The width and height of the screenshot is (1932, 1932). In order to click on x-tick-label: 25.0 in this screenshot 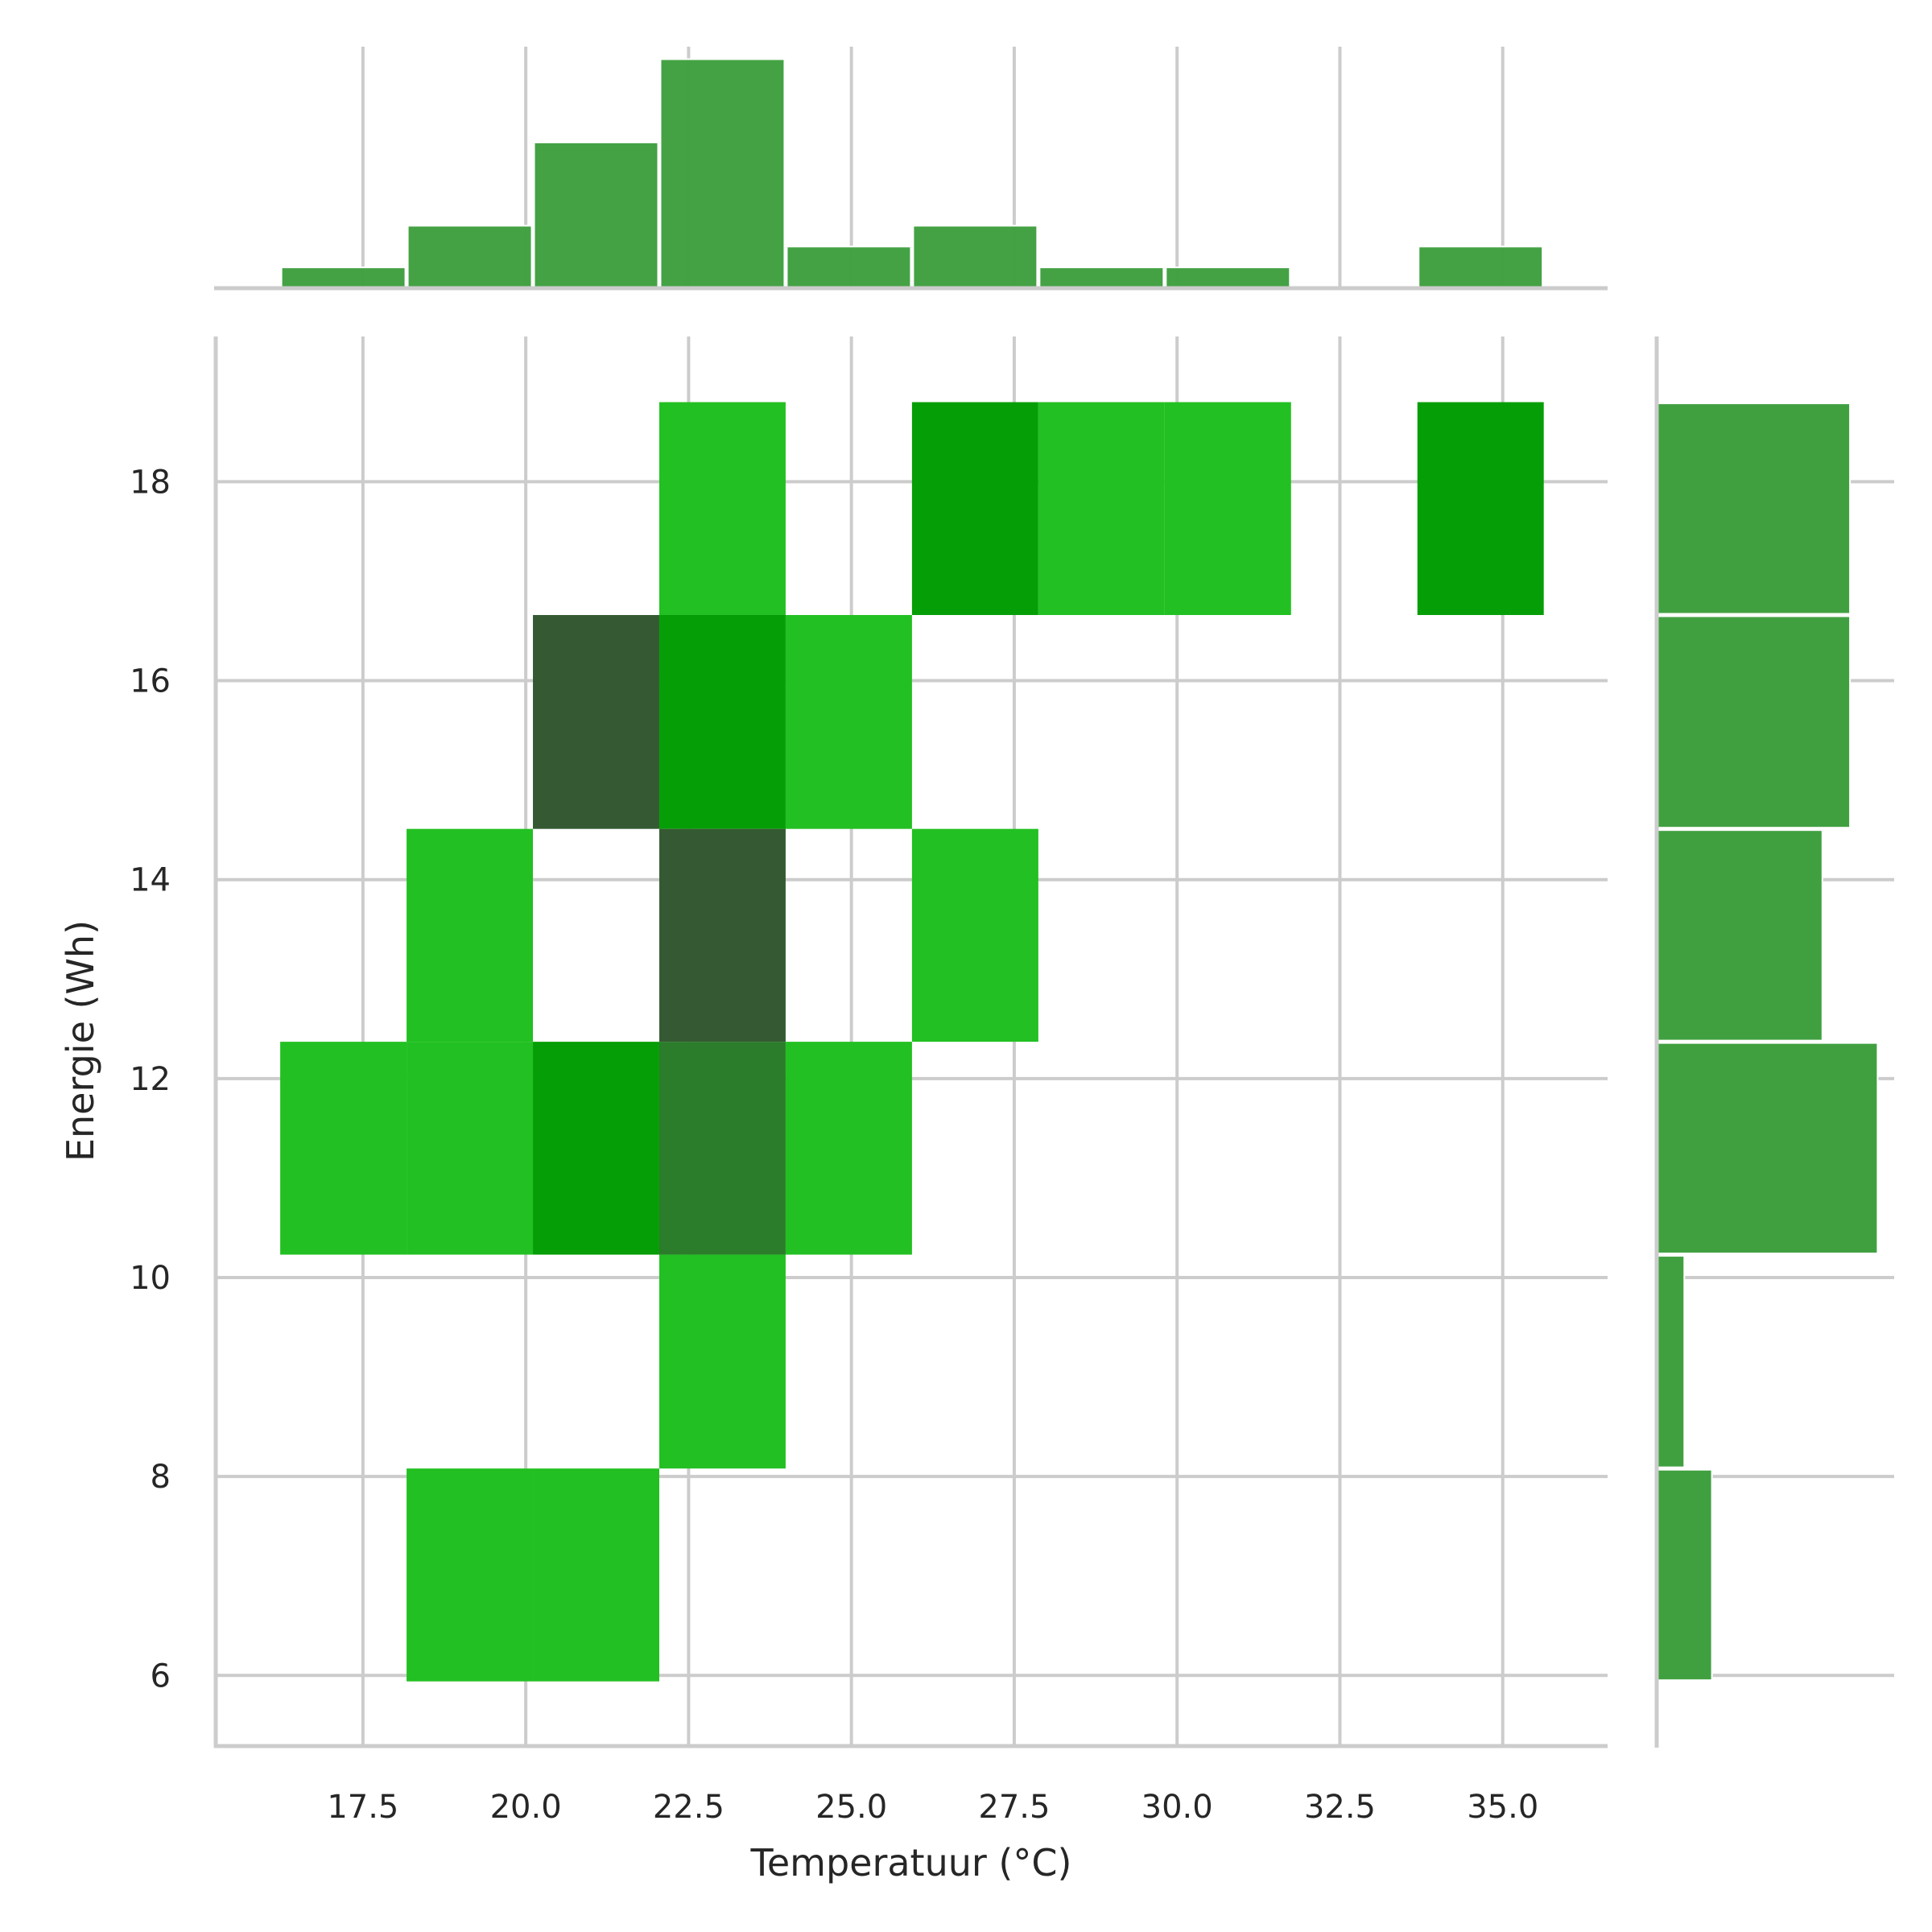, I will do `click(851, 1807)`.